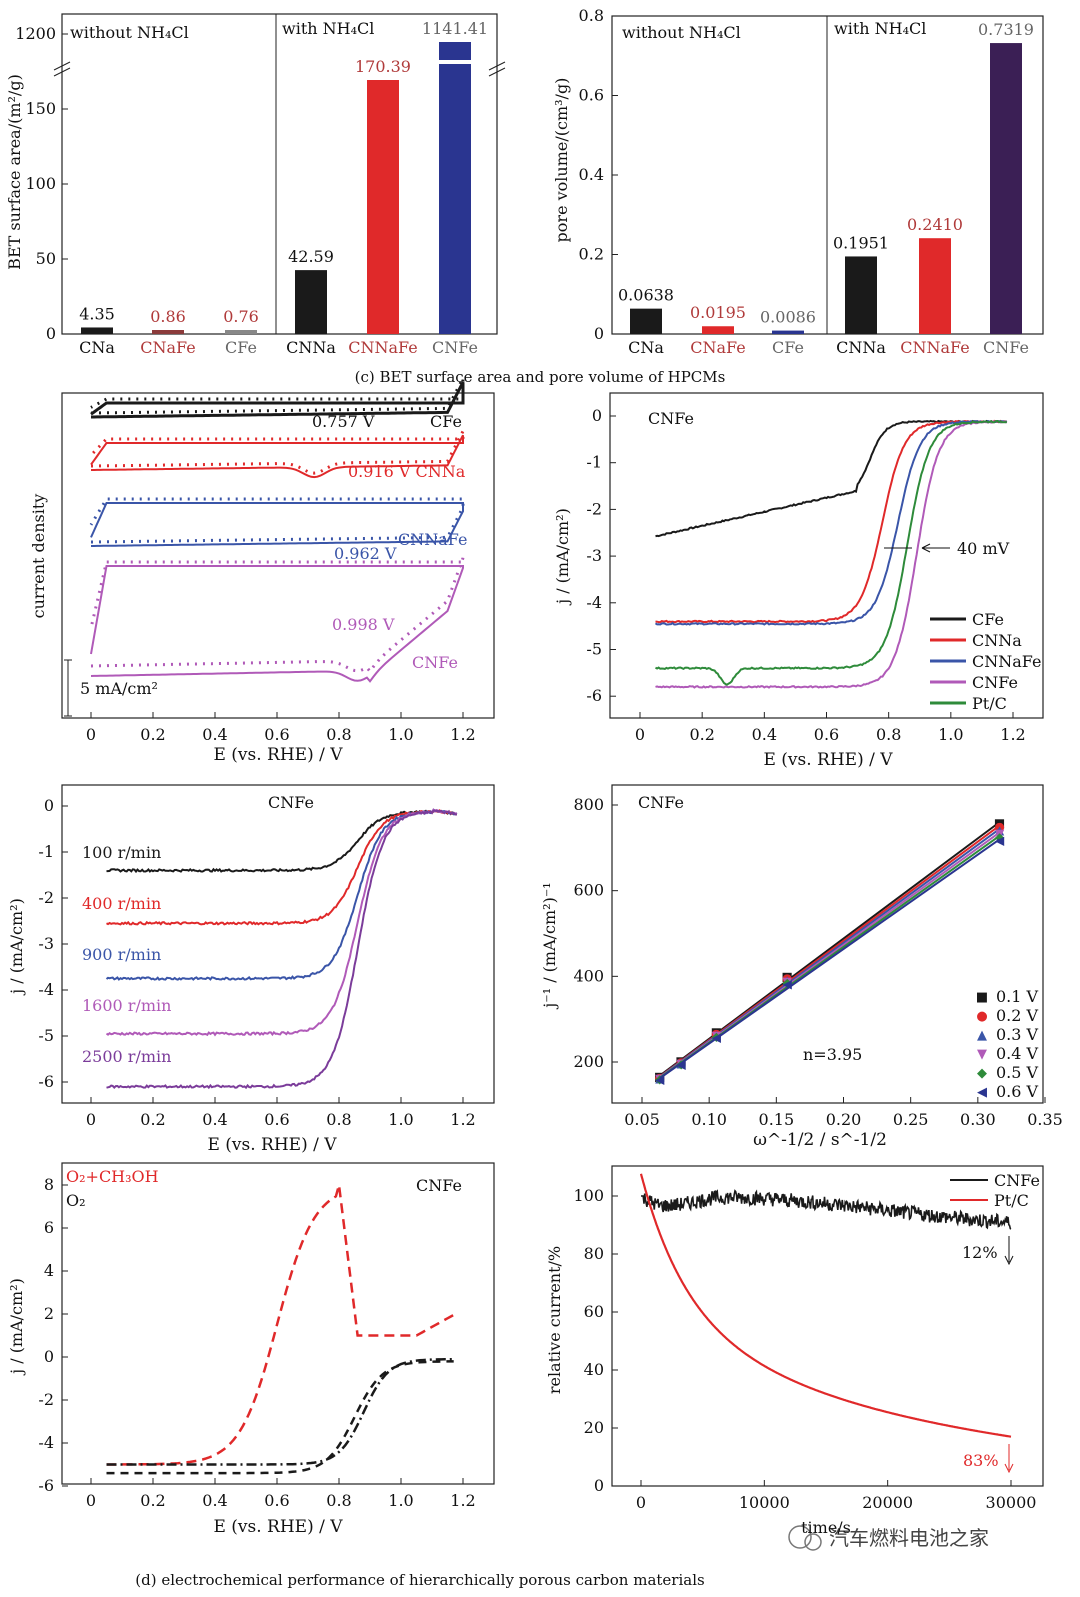  What do you see at coordinates (594, 695) in the screenshot?
I see `lsv-ytick-label: -6` at bounding box center [594, 695].